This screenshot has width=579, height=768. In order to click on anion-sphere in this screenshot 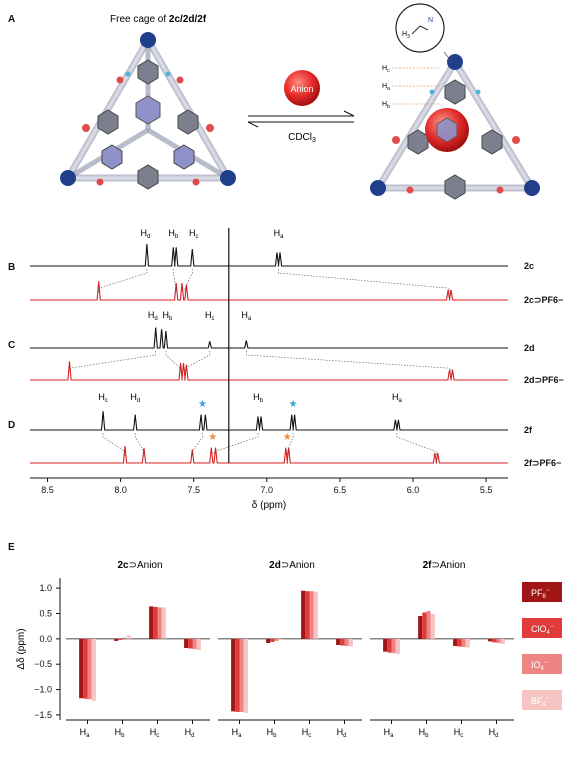, I will do `click(302, 88)`.